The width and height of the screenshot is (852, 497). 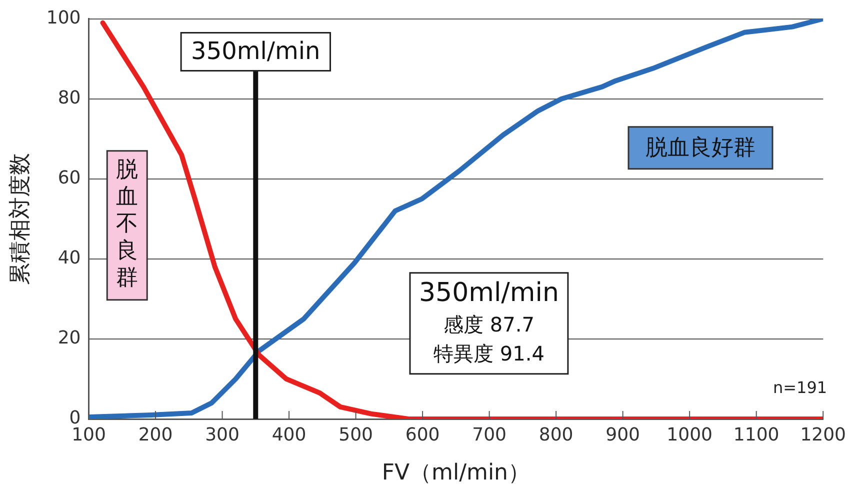 I want to click on x-tick-label: 400, so click(x=289, y=435).